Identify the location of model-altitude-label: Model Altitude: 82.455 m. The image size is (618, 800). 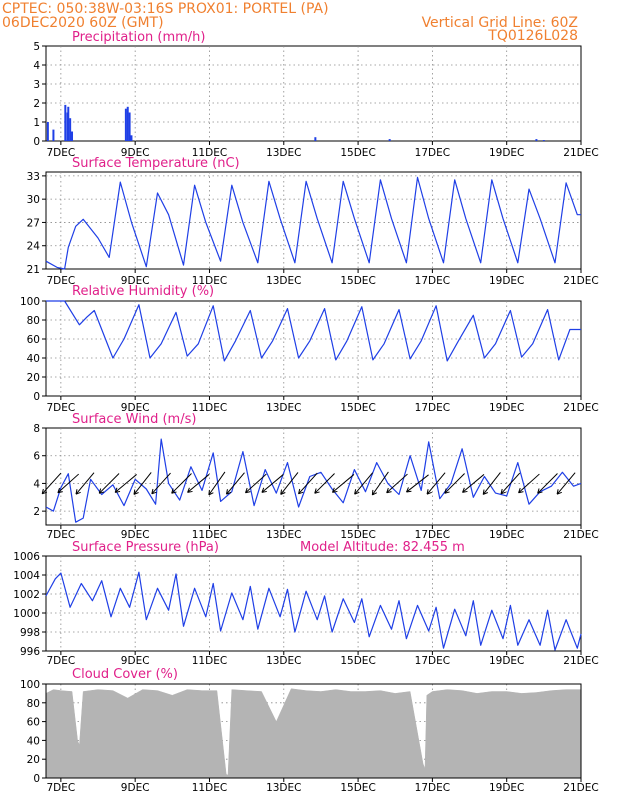
(382, 547).